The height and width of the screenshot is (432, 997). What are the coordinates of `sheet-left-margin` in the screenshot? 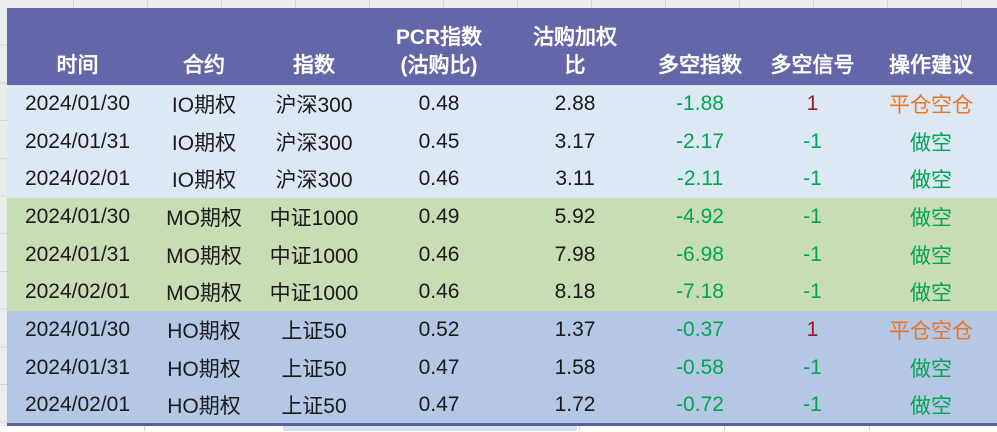 It's located at (3, 217).